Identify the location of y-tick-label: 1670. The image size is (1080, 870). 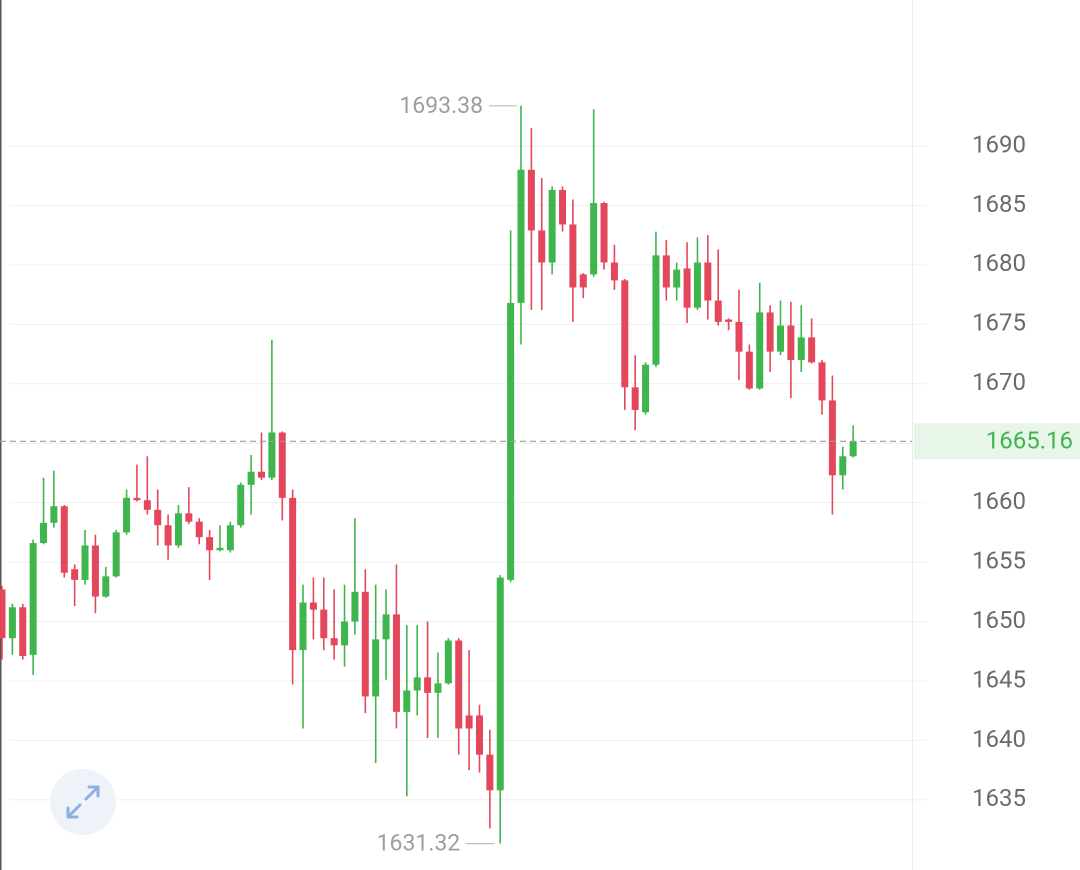
(999, 382).